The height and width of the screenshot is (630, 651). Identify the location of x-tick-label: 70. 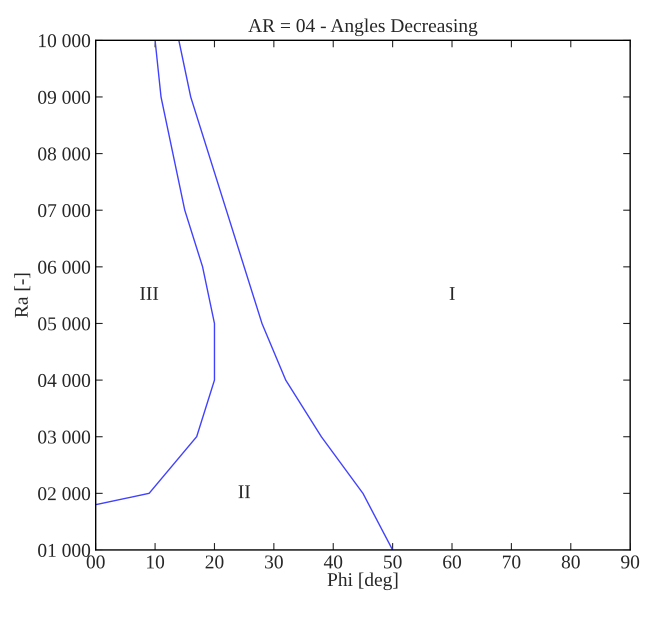
(511, 562).